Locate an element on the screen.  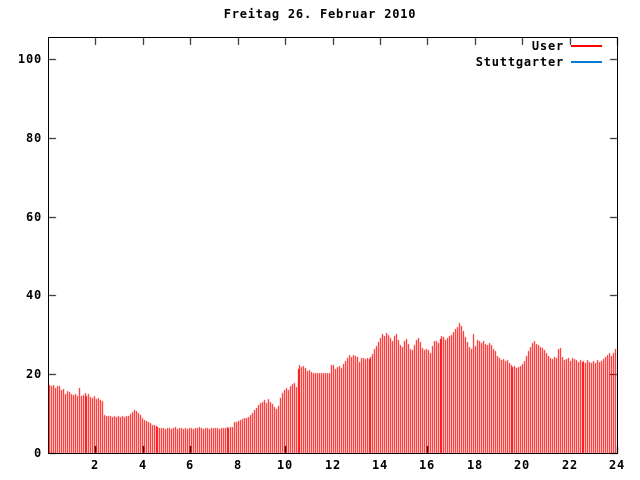
legend-label-user: User is located at coordinates (547, 46).